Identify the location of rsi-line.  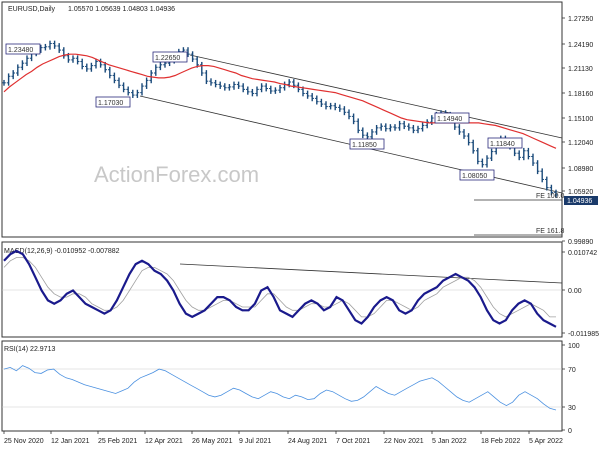
(280, 388).